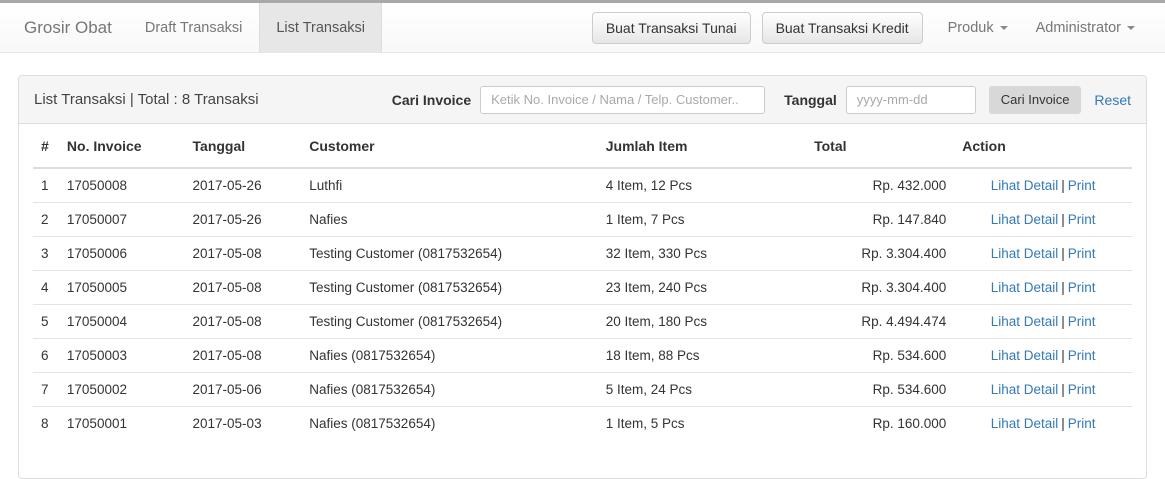 This screenshot has height=479, width=1165. I want to click on cell-jumlah-item: 18 Item, 88 Pcs, so click(702, 355).